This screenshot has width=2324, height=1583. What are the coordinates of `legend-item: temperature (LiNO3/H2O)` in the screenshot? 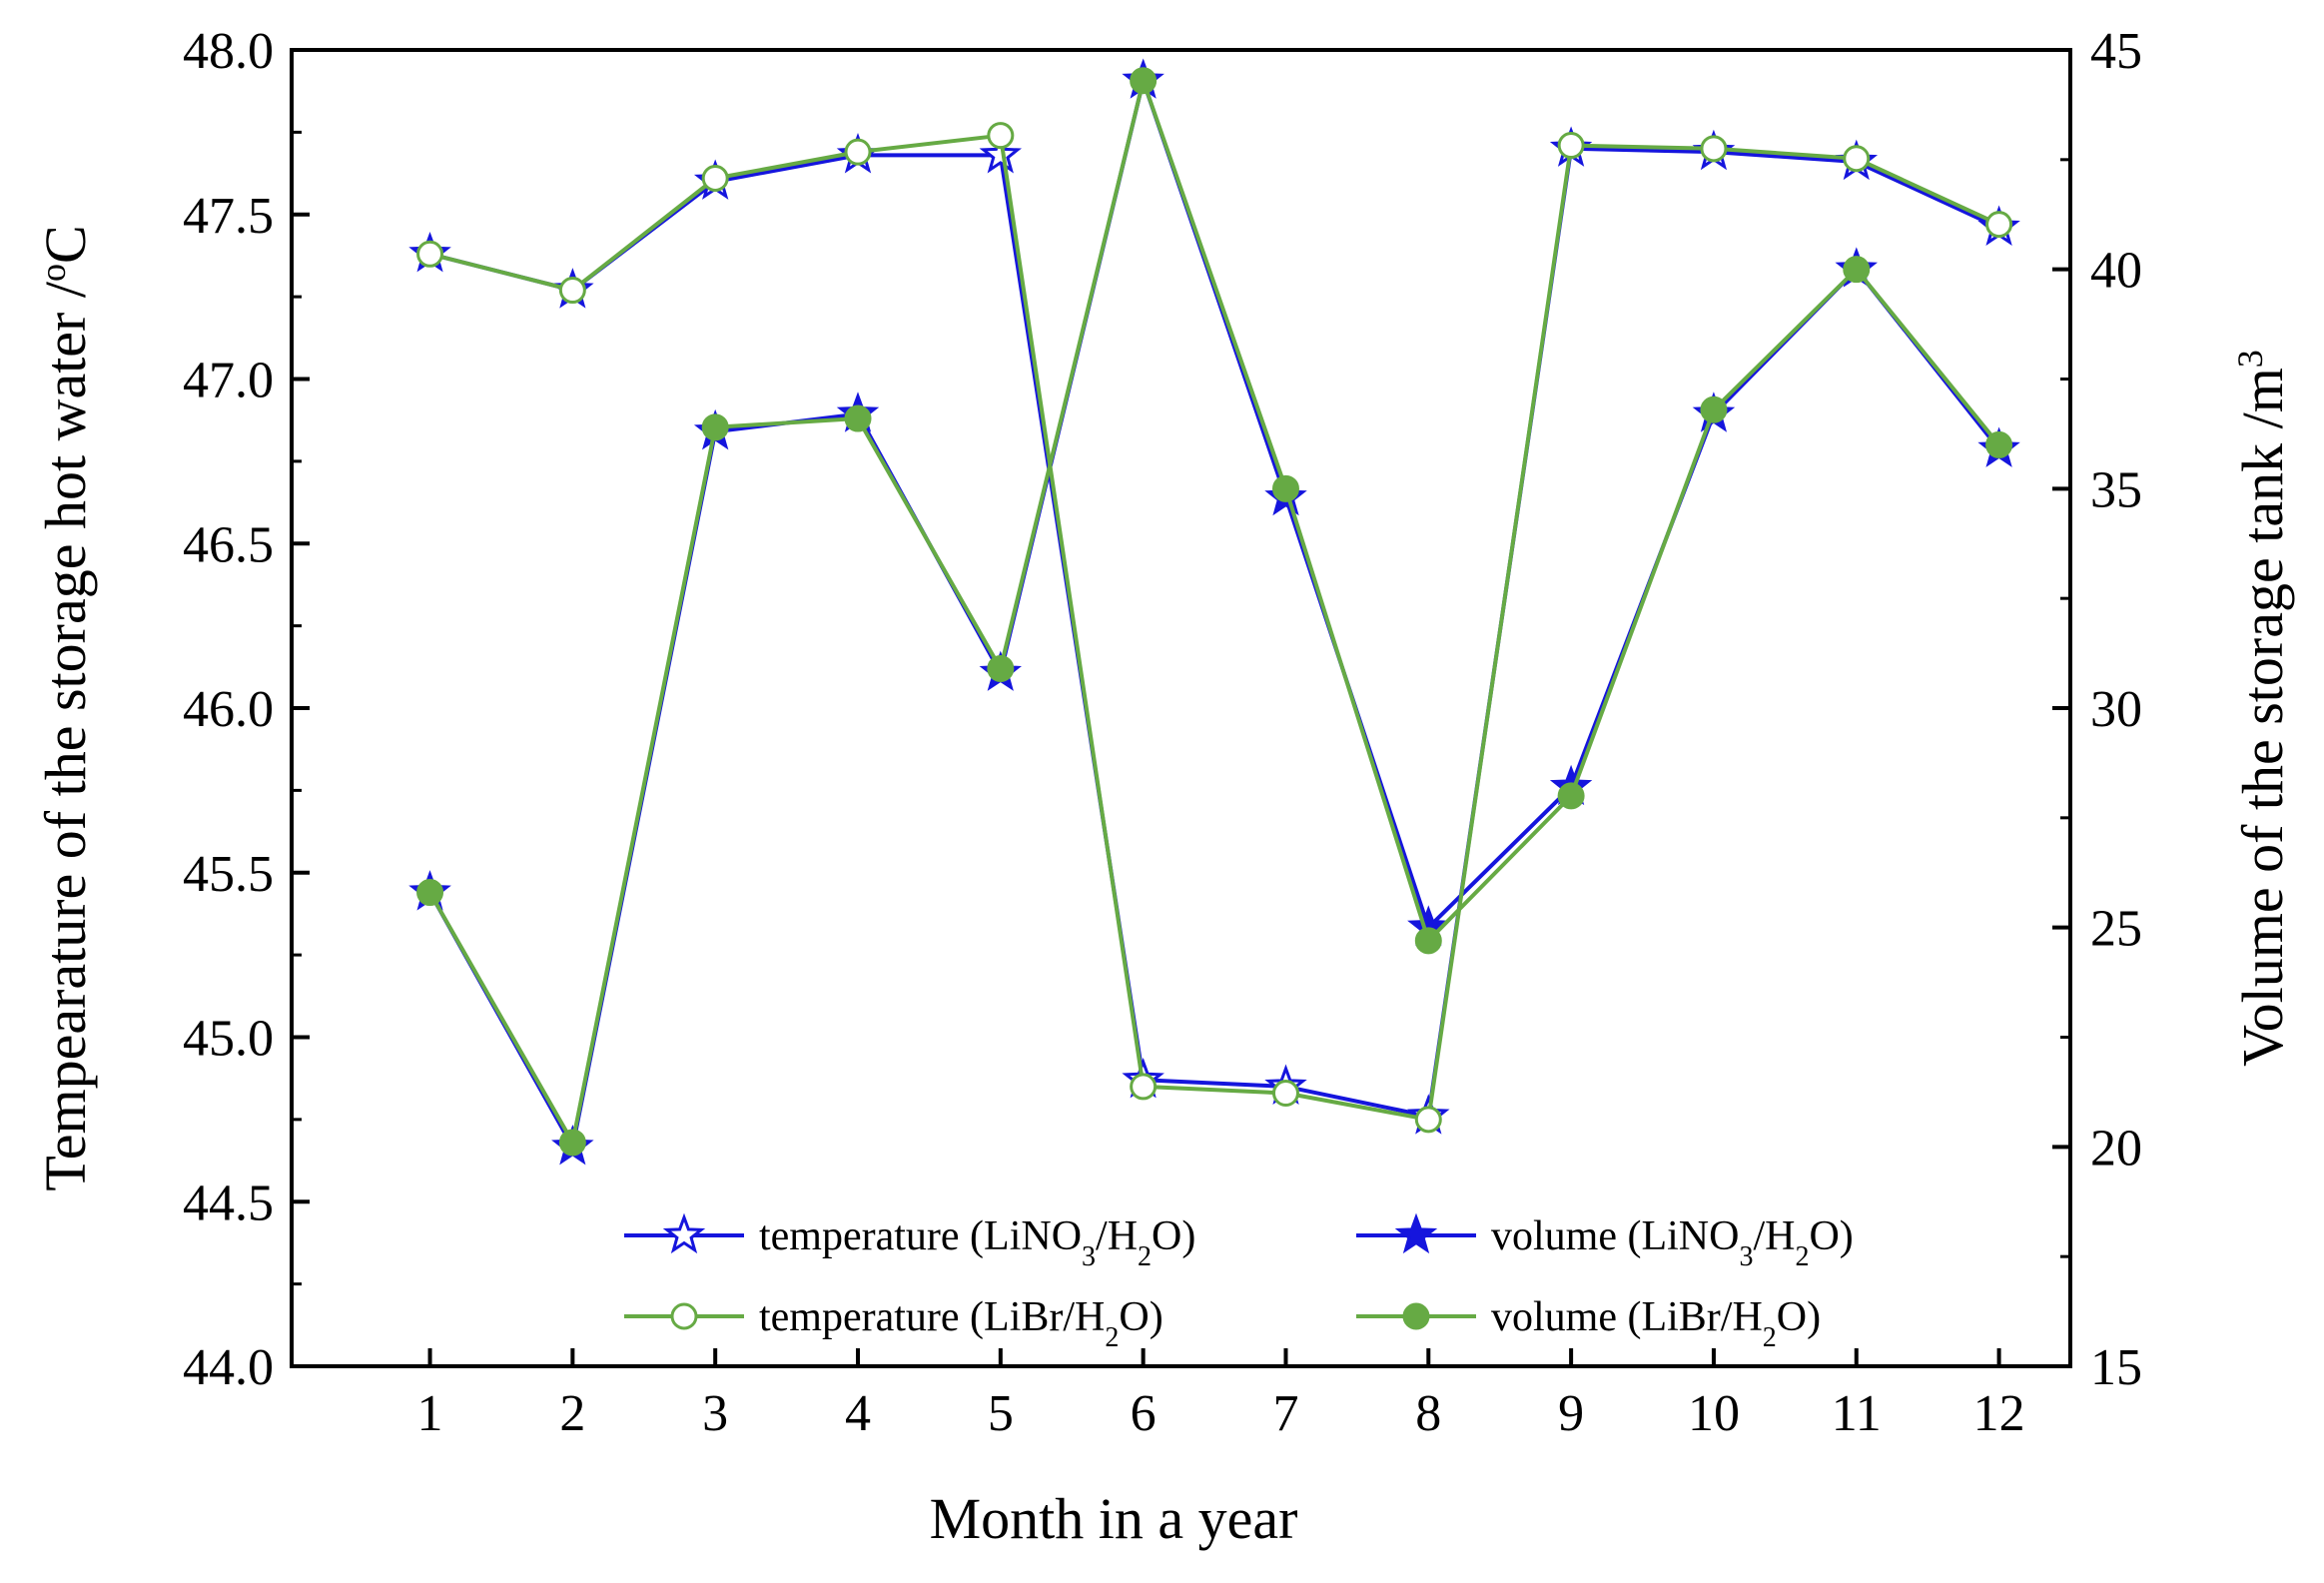 It's located at (909, 1242).